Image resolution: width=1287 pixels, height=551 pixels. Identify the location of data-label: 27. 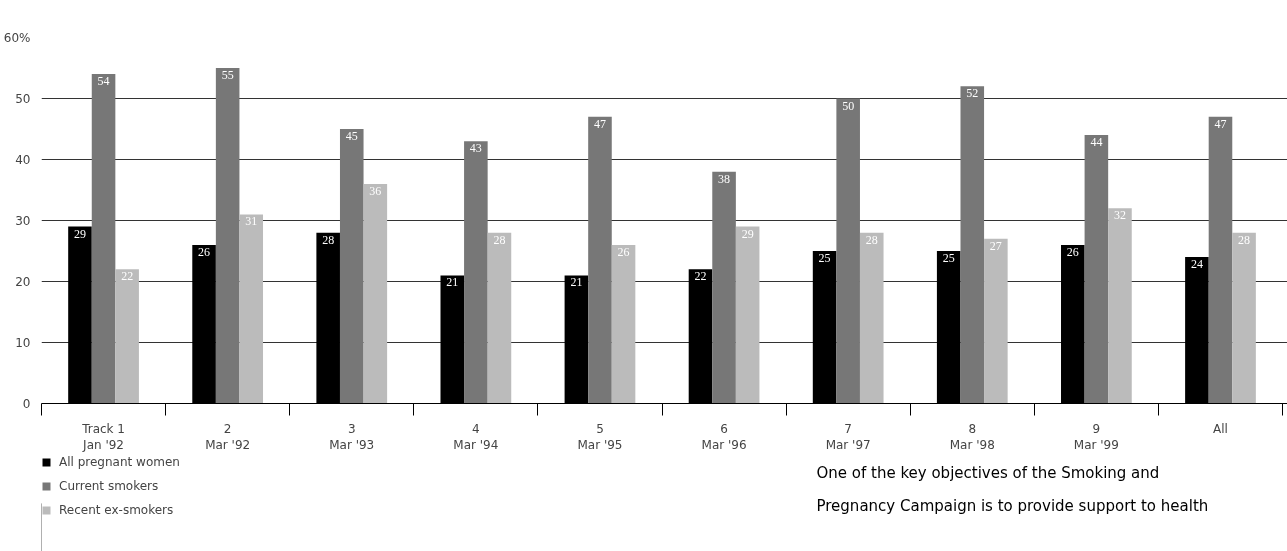
(995, 245).